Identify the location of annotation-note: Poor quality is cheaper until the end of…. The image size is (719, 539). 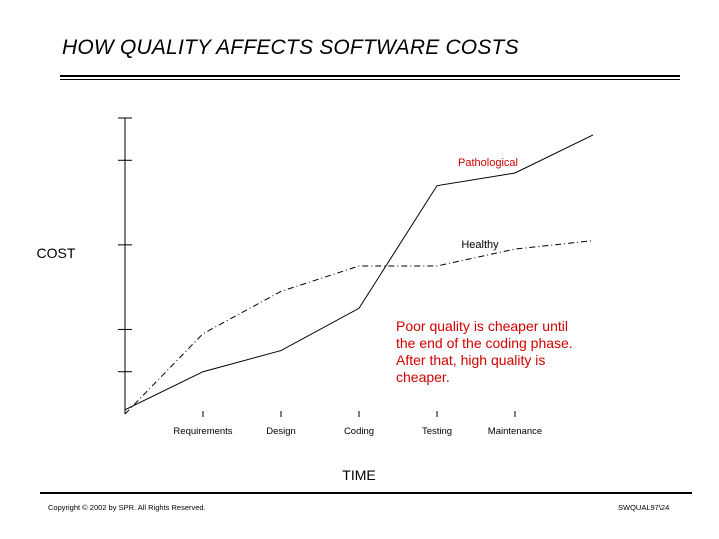
(526, 352).